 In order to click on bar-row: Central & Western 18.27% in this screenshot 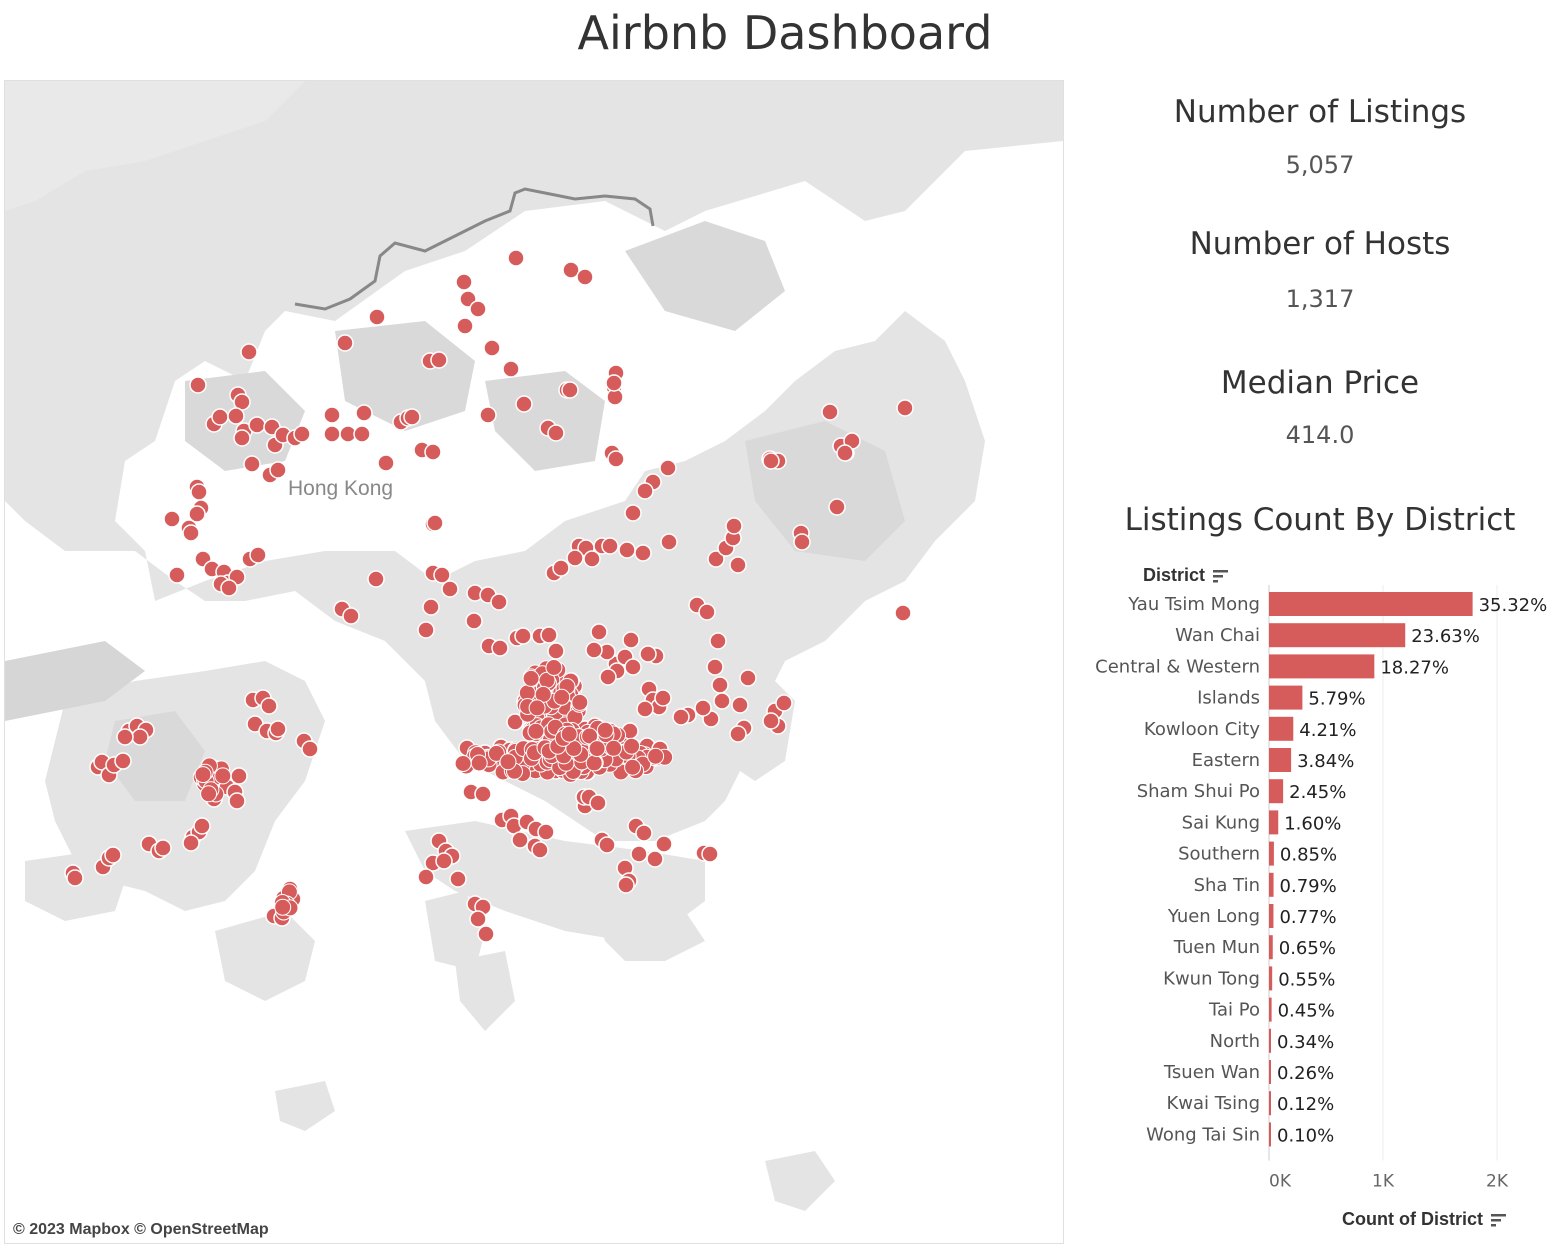, I will do `click(1272, 666)`.